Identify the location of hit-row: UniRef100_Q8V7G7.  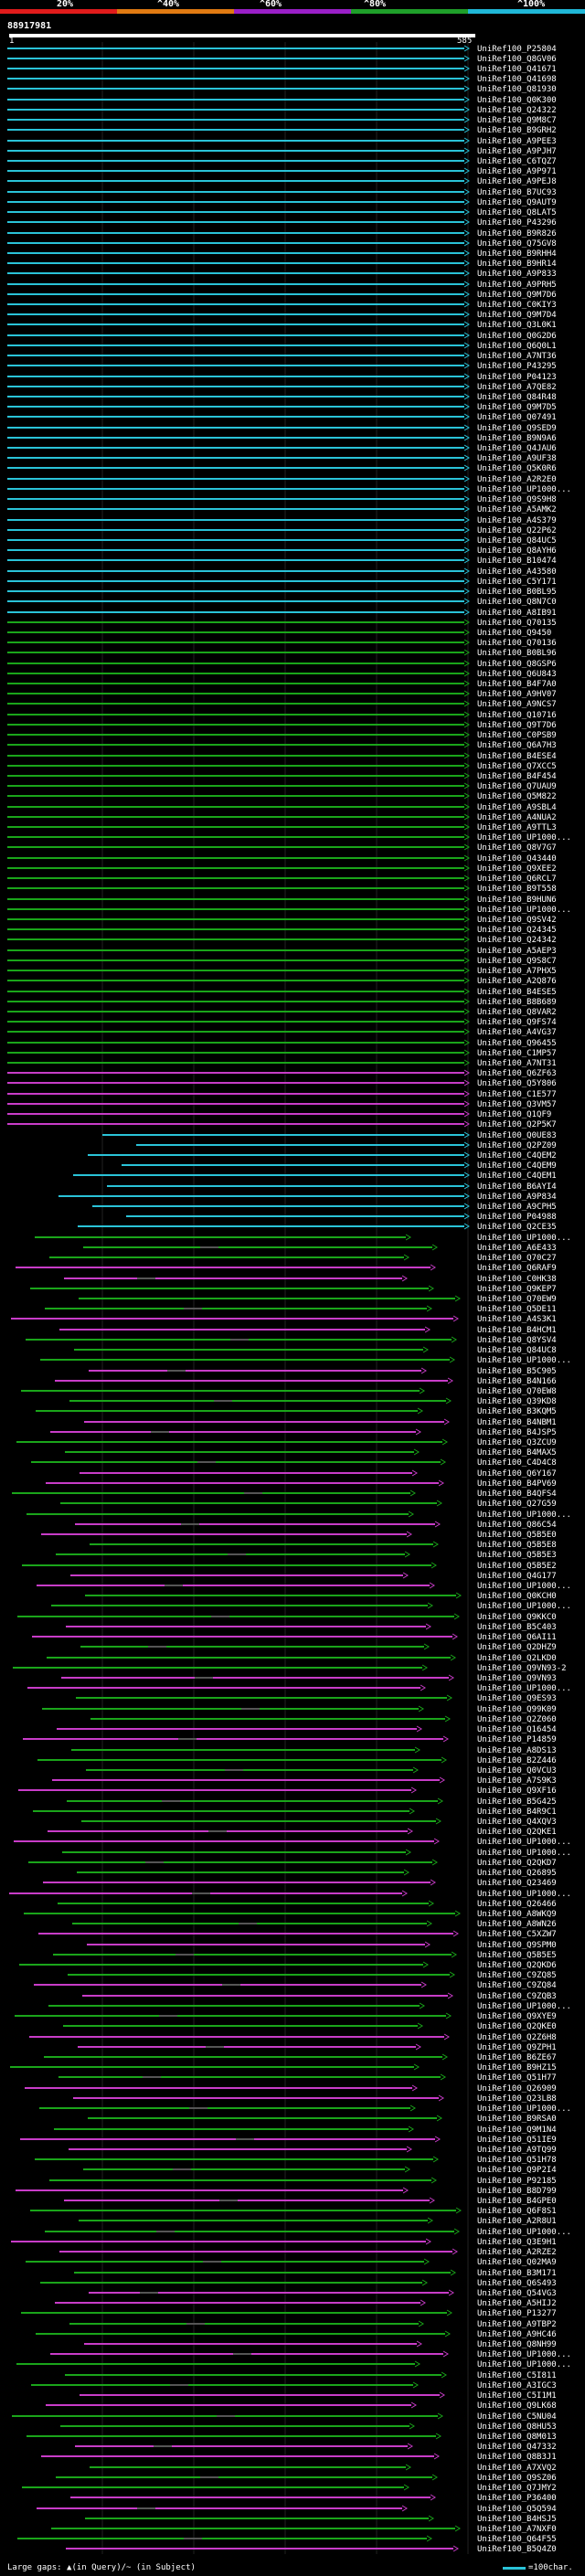
(282, 848).